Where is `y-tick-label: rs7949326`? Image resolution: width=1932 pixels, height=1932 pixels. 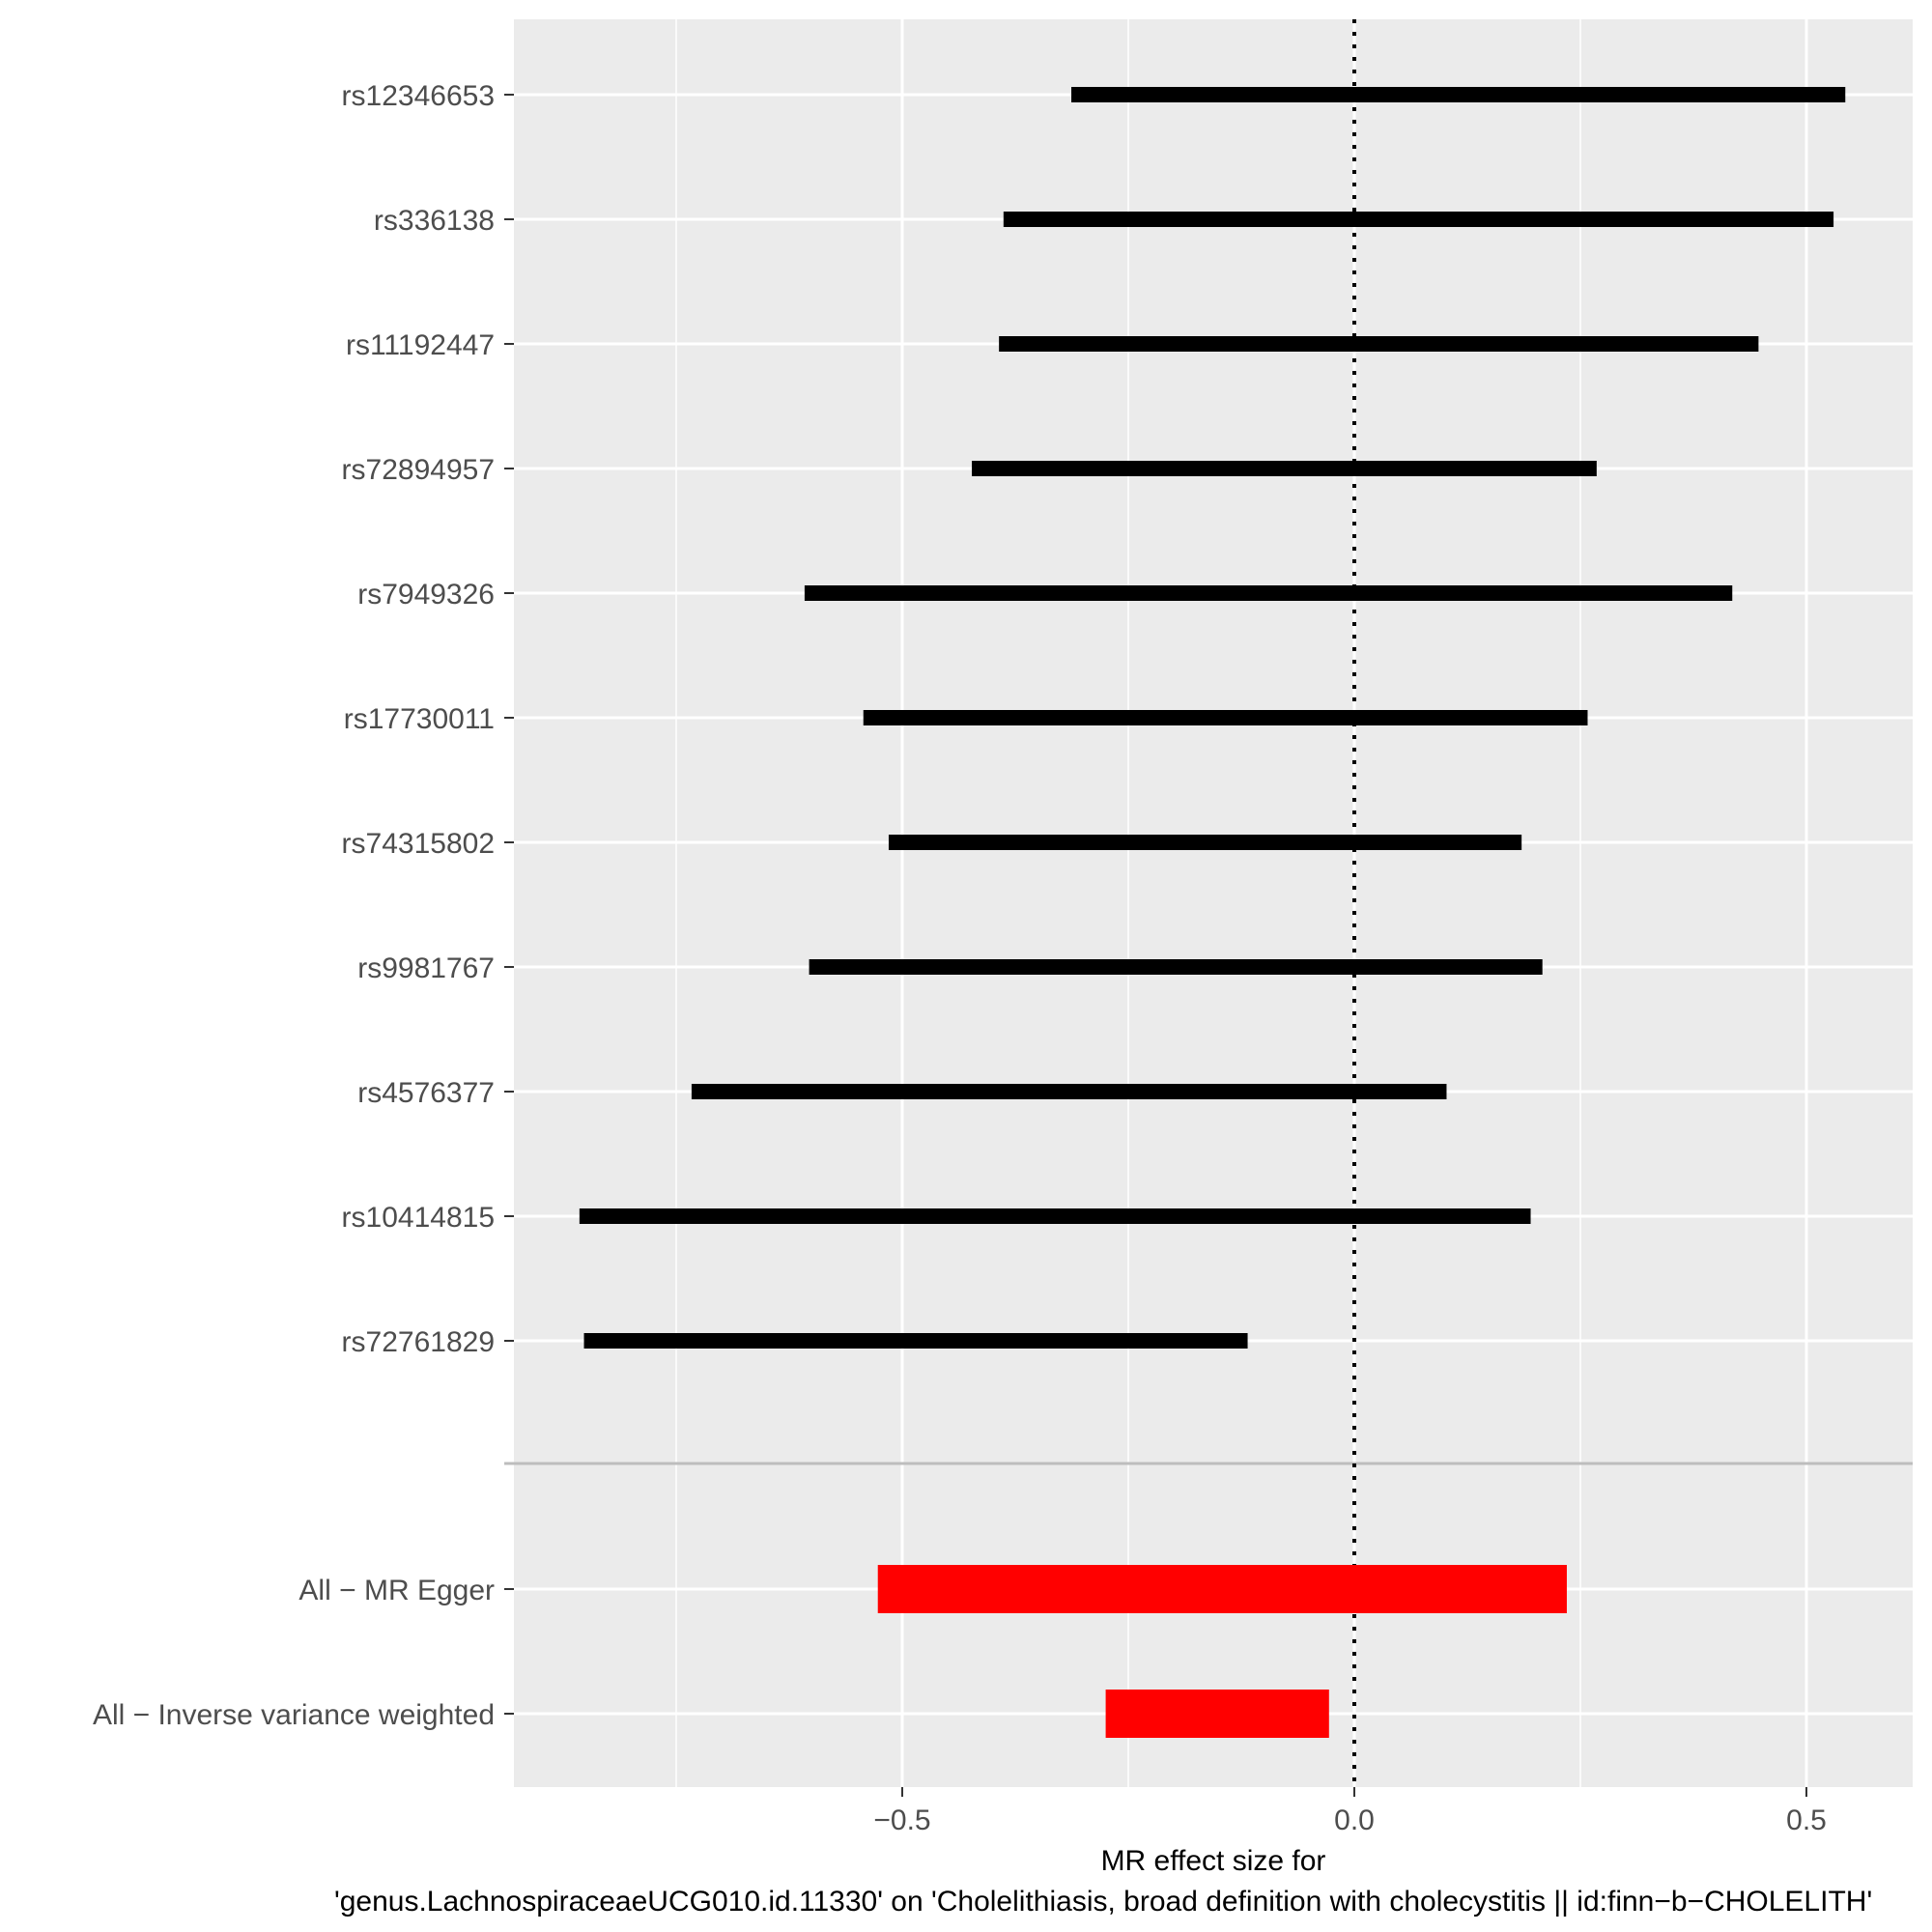 y-tick-label: rs7949326 is located at coordinates (426, 595).